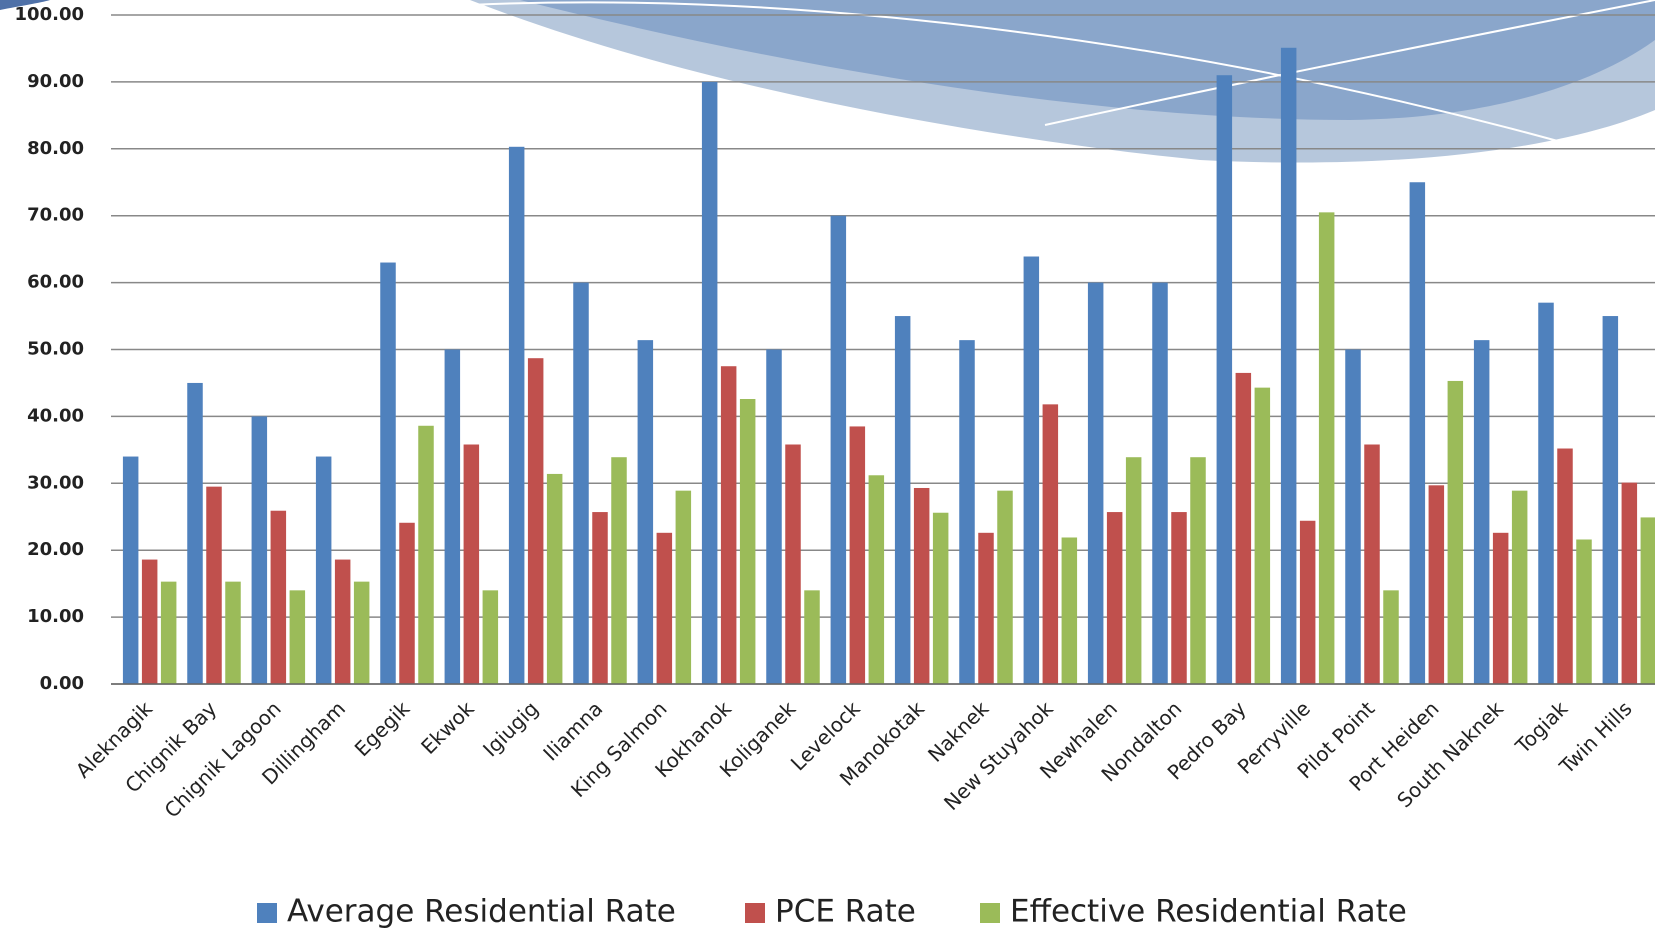 The height and width of the screenshot is (932, 1655). I want to click on x-tick-label: Ekwok, so click(447, 727).